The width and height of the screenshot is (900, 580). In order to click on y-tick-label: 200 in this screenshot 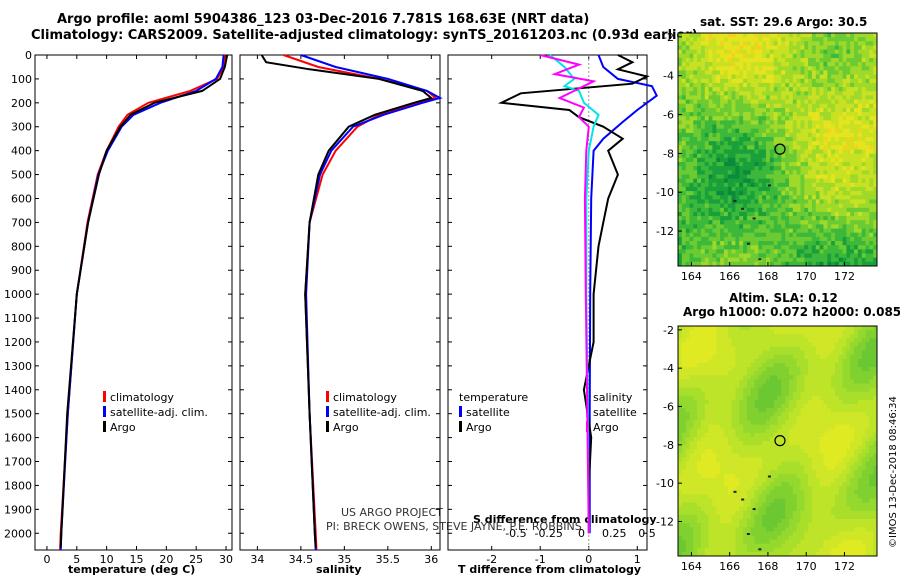, I will do `click(21, 103)`.